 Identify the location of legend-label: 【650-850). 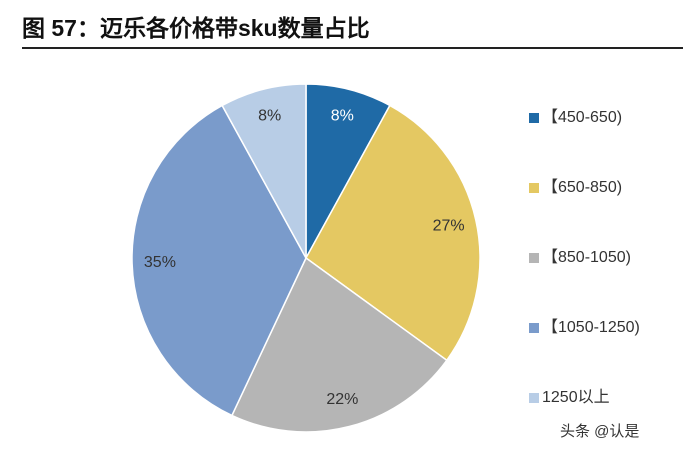
(582, 187).